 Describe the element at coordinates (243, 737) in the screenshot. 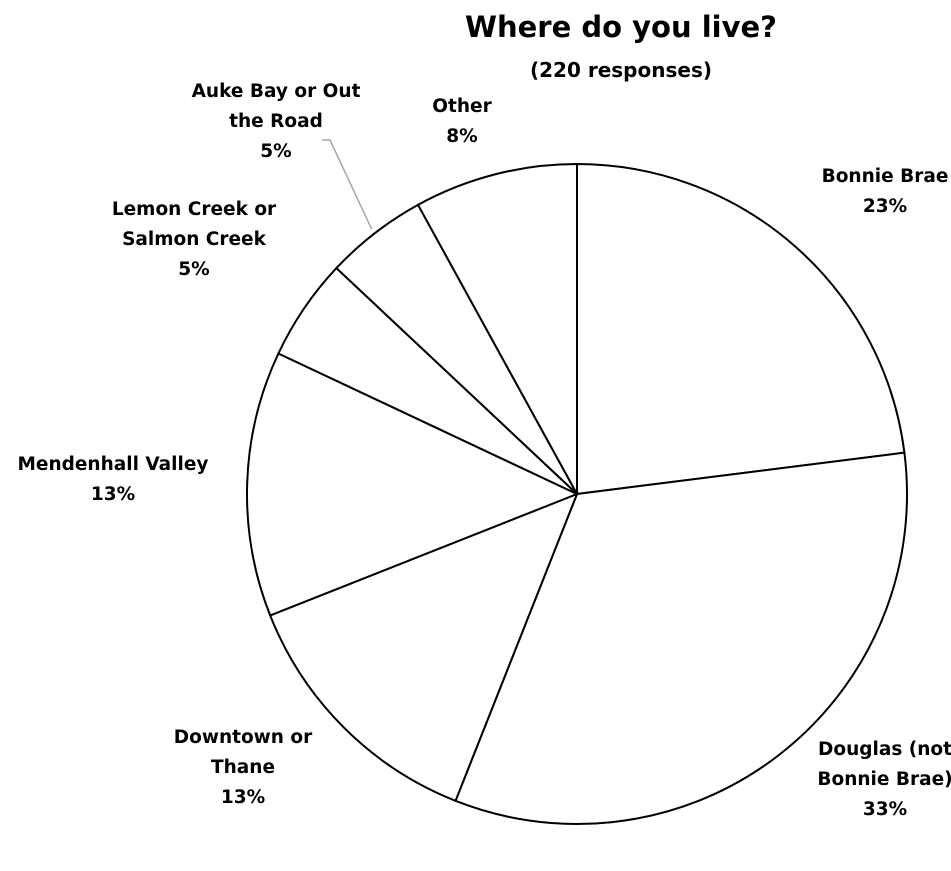

I see `slice-label-line: Downtown or` at that location.